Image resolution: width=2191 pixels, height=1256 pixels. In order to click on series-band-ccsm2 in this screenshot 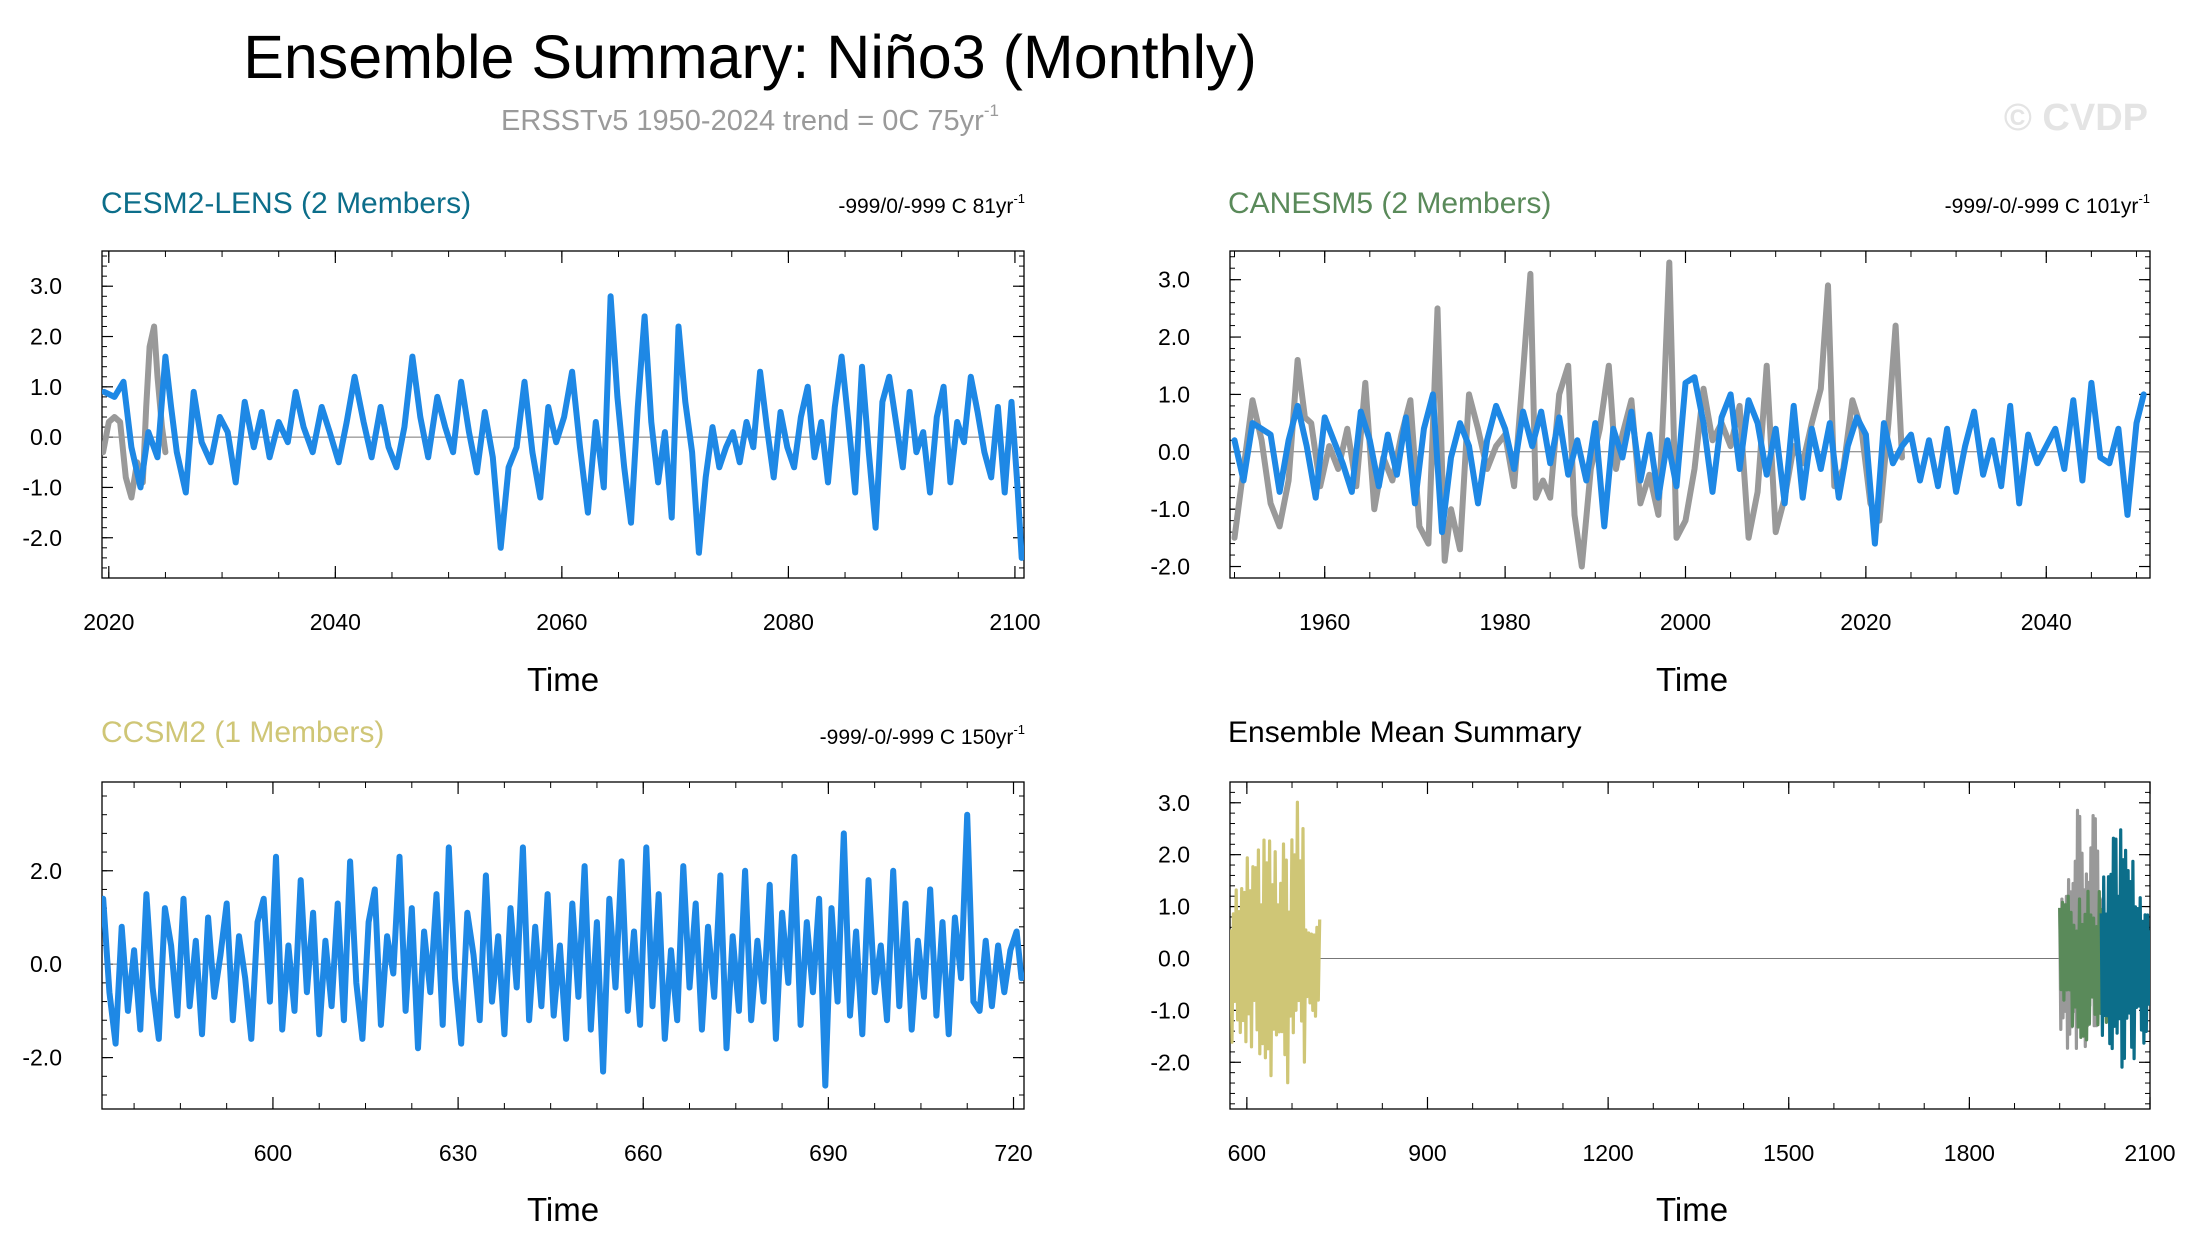, I will do `click(1276, 942)`.